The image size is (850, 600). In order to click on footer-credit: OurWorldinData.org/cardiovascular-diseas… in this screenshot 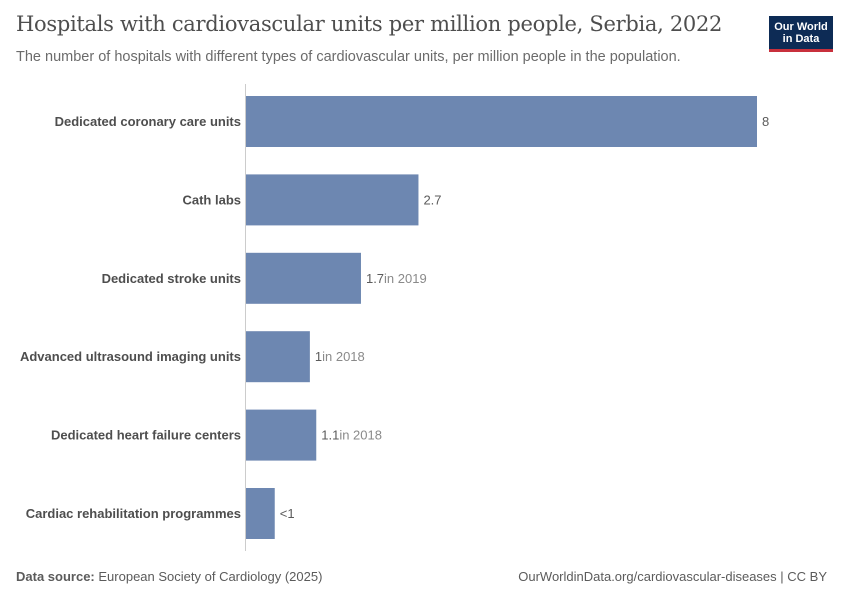, I will do `click(672, 576)`.